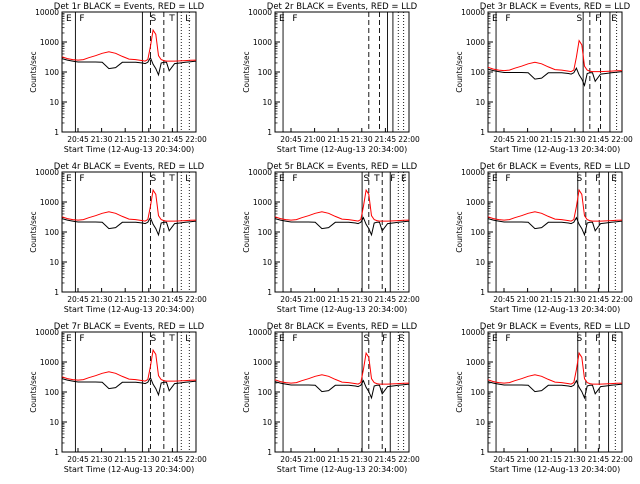 Image resolution: width=640 pixels, height=484 pixels. Describe the element at coordinates (555, 327) in the screenshot. I see `panel-title: Det 9r BLACK = Events, RED = LLD` at that location.